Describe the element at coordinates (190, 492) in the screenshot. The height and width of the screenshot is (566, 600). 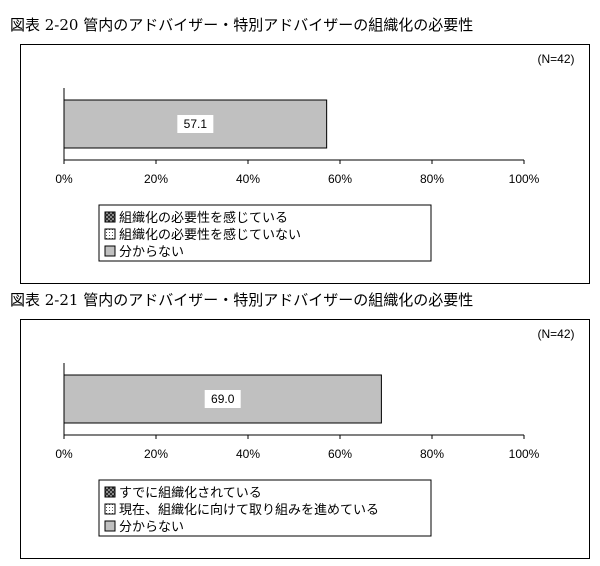
I see `legend-label: すでに組織化されている` at that location.